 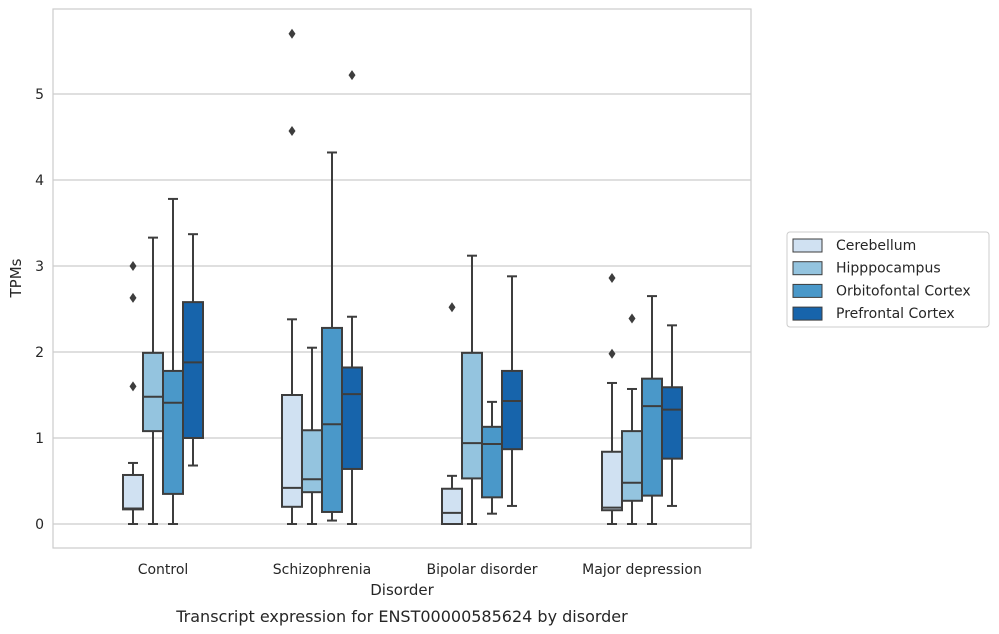 I want to click on legend-label: Prefrontal Cortex, so click(x=895, y=314).